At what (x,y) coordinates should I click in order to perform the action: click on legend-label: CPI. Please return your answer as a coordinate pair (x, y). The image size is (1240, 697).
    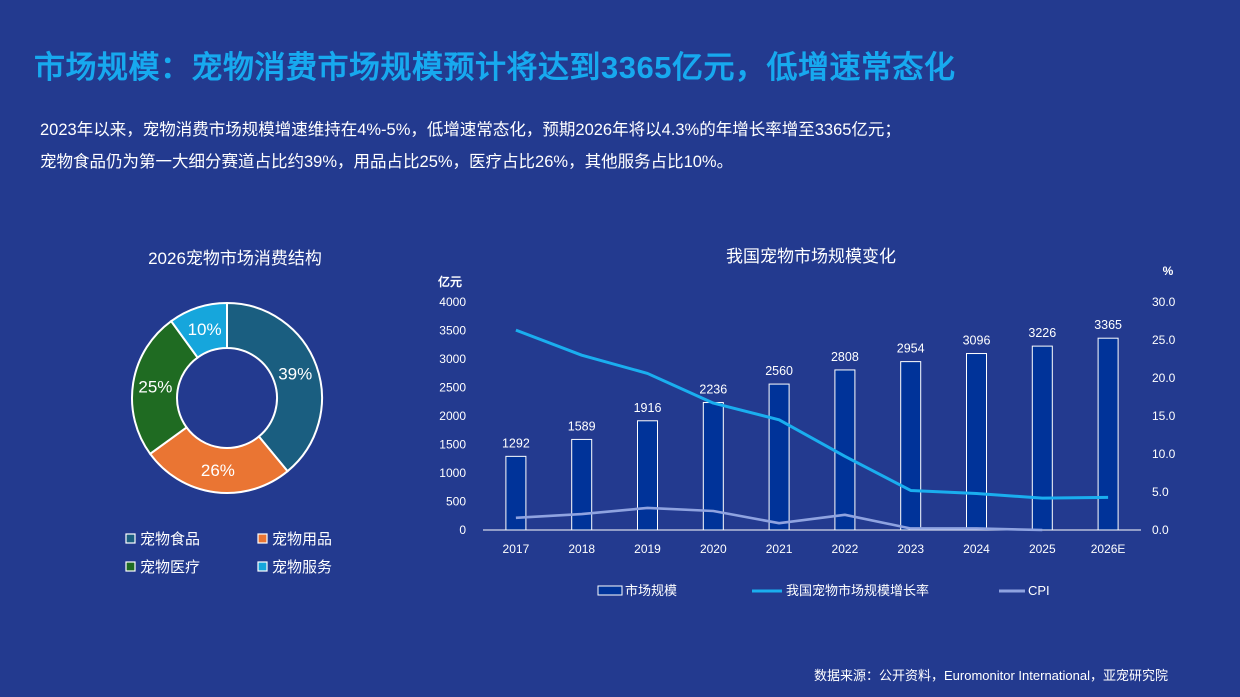
    Looking at the image, I should click on (1039, 590).